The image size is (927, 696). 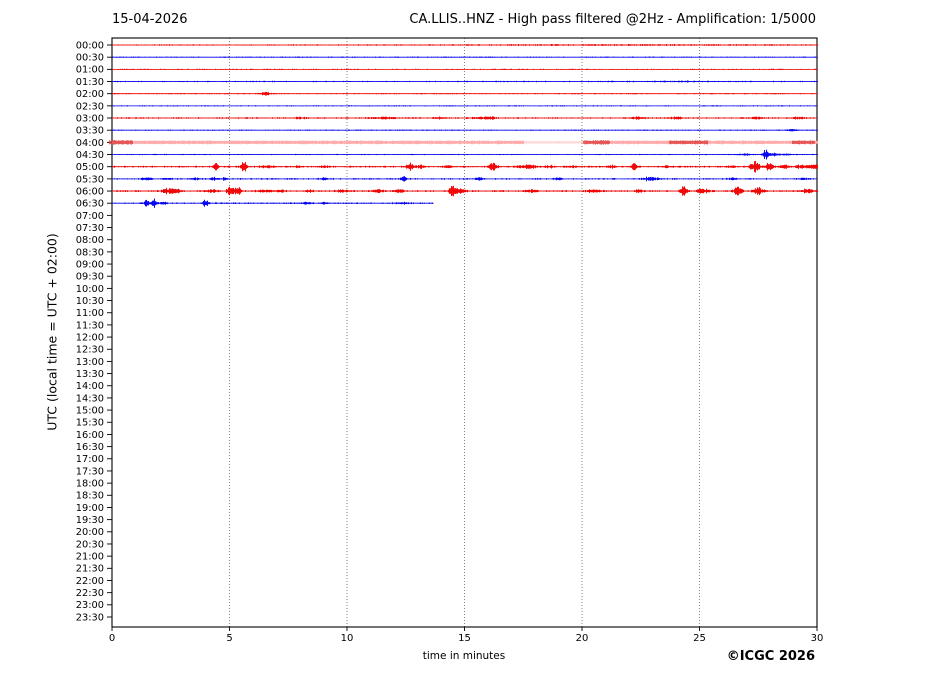 I want to click on svg-text: 19:00, so click(x=90, y=508).